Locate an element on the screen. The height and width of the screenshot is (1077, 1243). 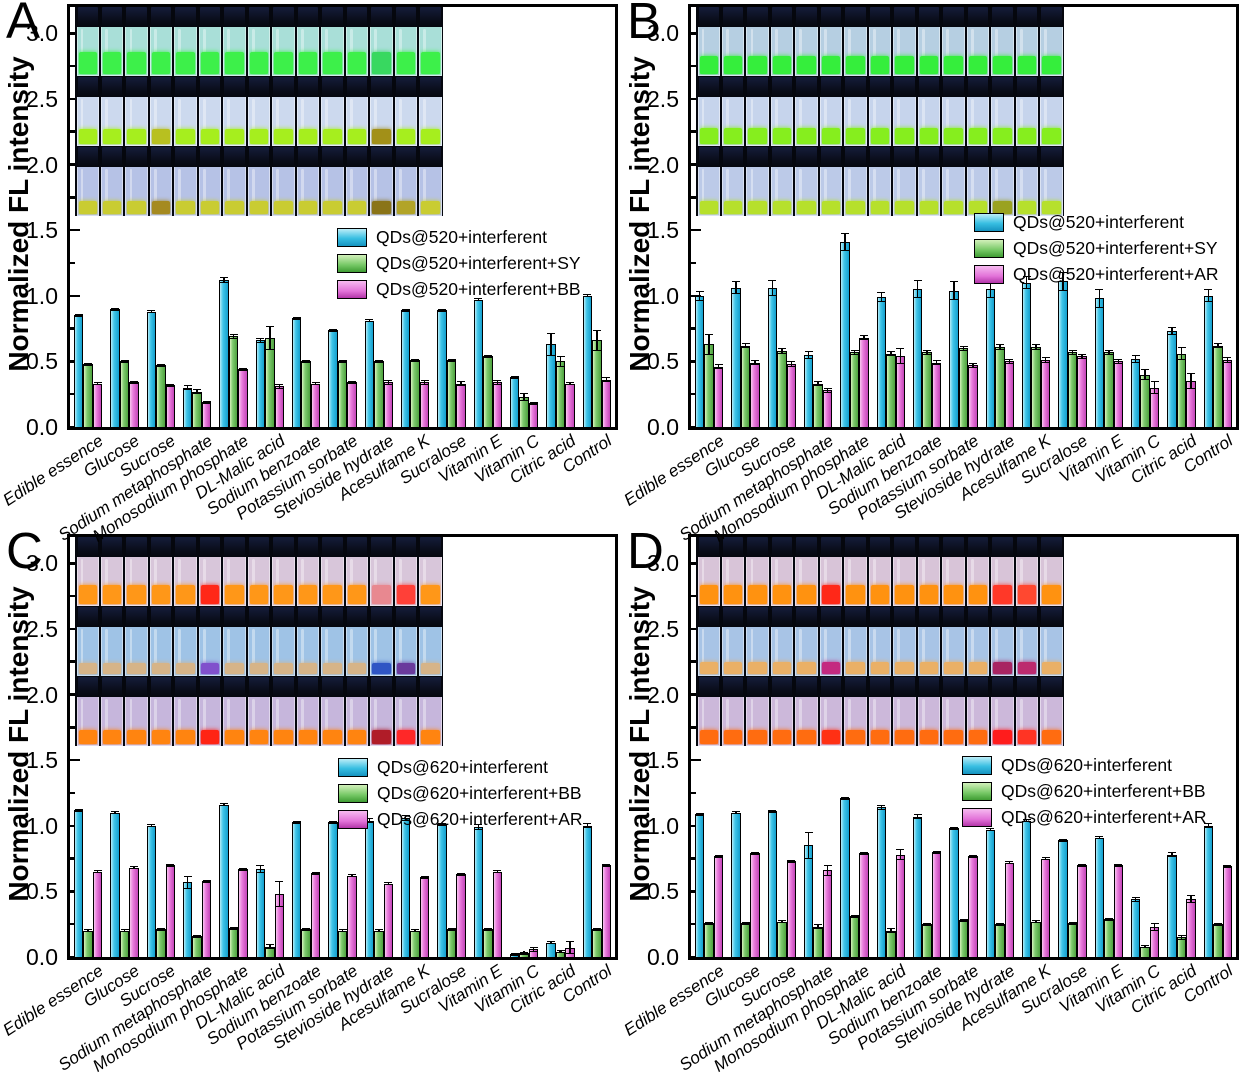
legend-row: QDs@620+interferent+AR is located at coordinates (460, 819).